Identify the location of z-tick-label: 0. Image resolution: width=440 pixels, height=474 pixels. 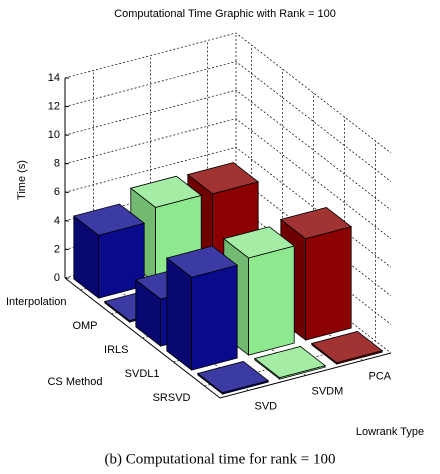
(57, 278).